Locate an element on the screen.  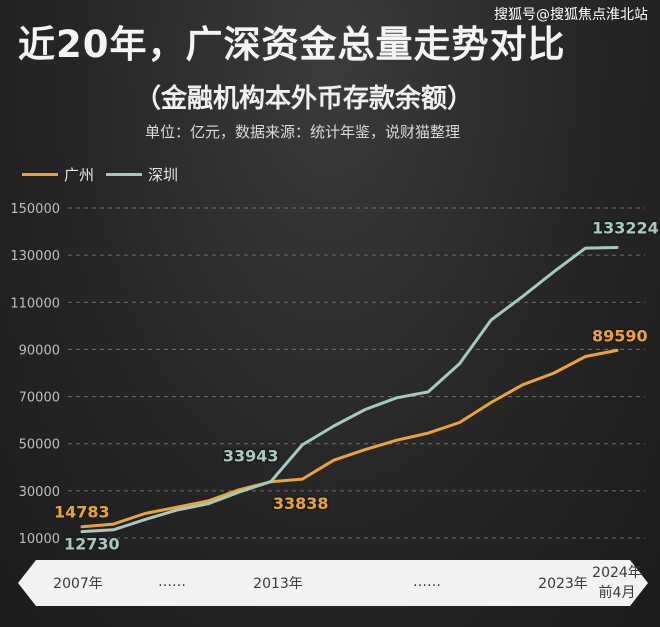
x-tick-label: 2024年 is located at coordinates (617, 573).